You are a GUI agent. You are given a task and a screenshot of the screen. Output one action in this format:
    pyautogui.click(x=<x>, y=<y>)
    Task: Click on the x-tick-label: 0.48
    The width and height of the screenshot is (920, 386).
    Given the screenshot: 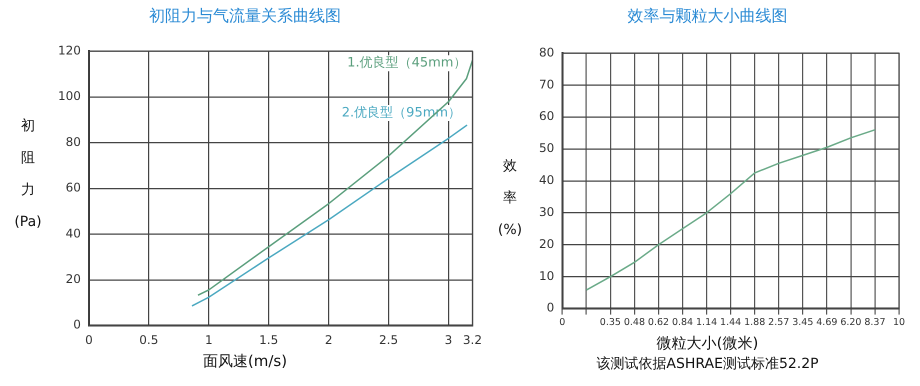 What is the action you would take?
    pyautogui.click(x=635, y=322)
    